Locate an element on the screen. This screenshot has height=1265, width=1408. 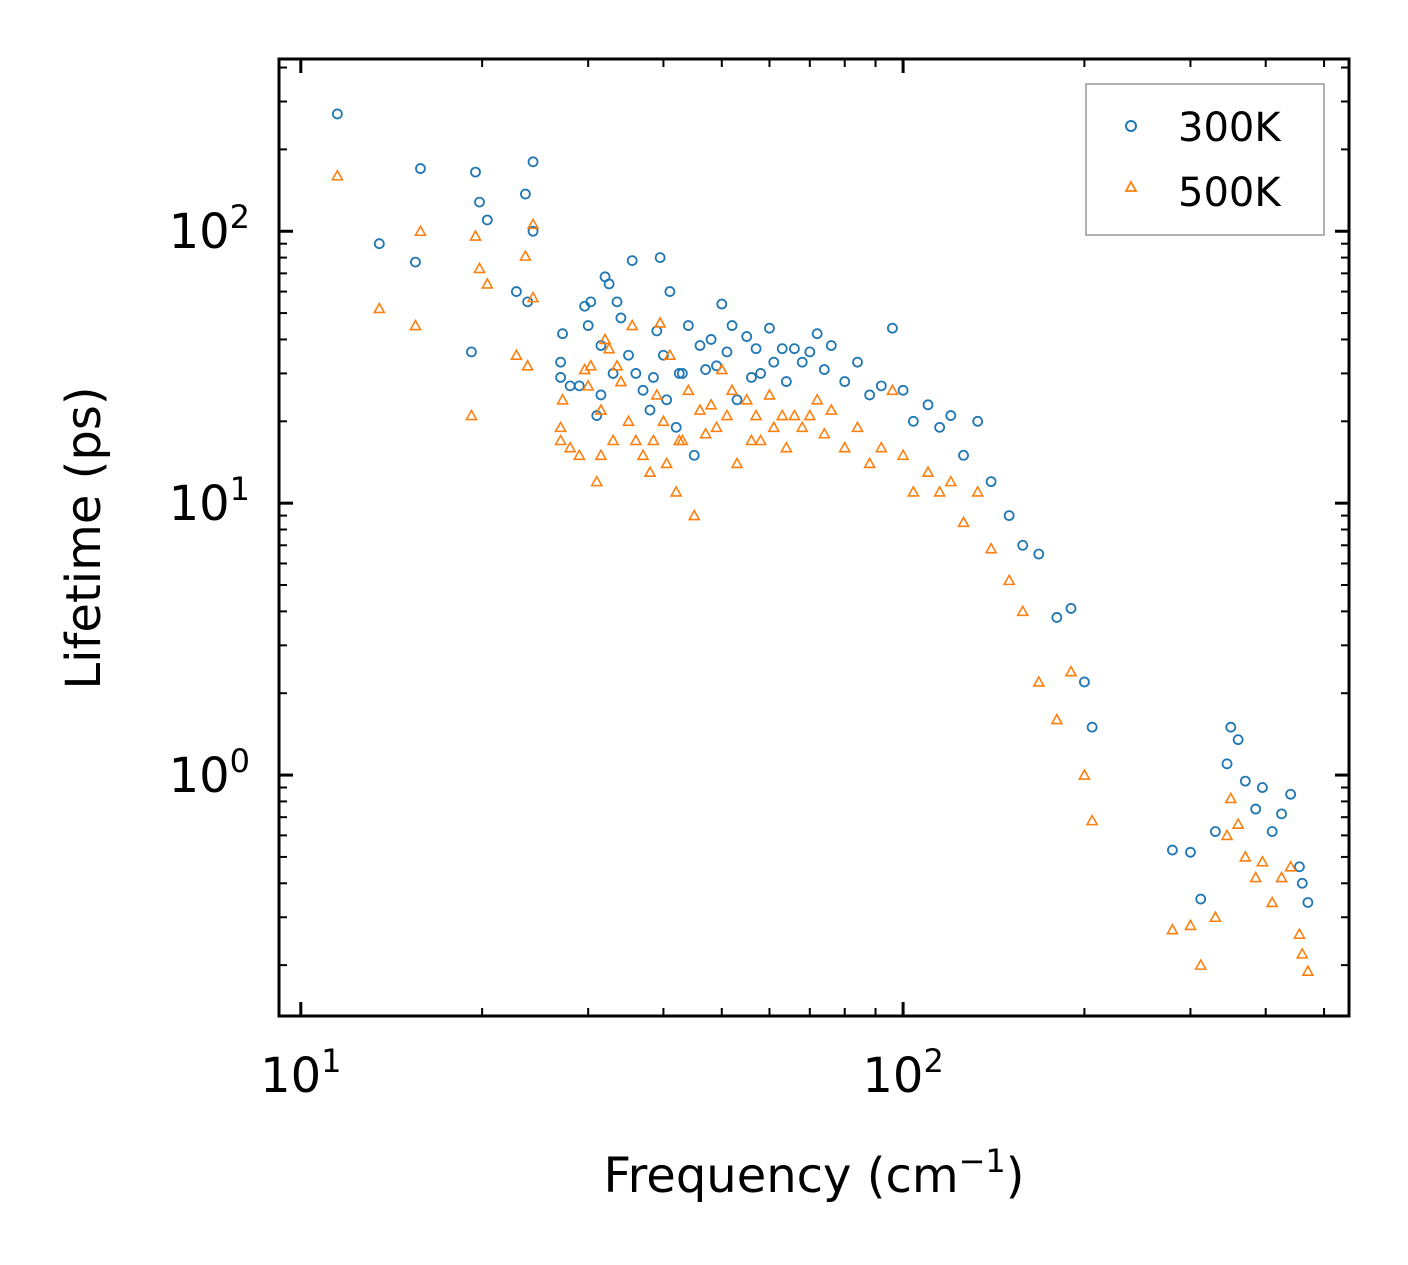
y-axis-title: Lifetime (ps) is located at coordinates (84, 537).